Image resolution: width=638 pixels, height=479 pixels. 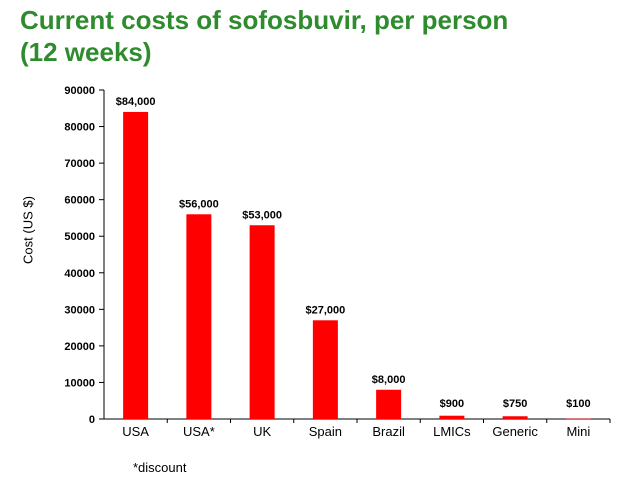 What do you see at coordinates (92, 420) in the screenshot?
I see `y-tick-label: 0` at bounding box center [92, 420].